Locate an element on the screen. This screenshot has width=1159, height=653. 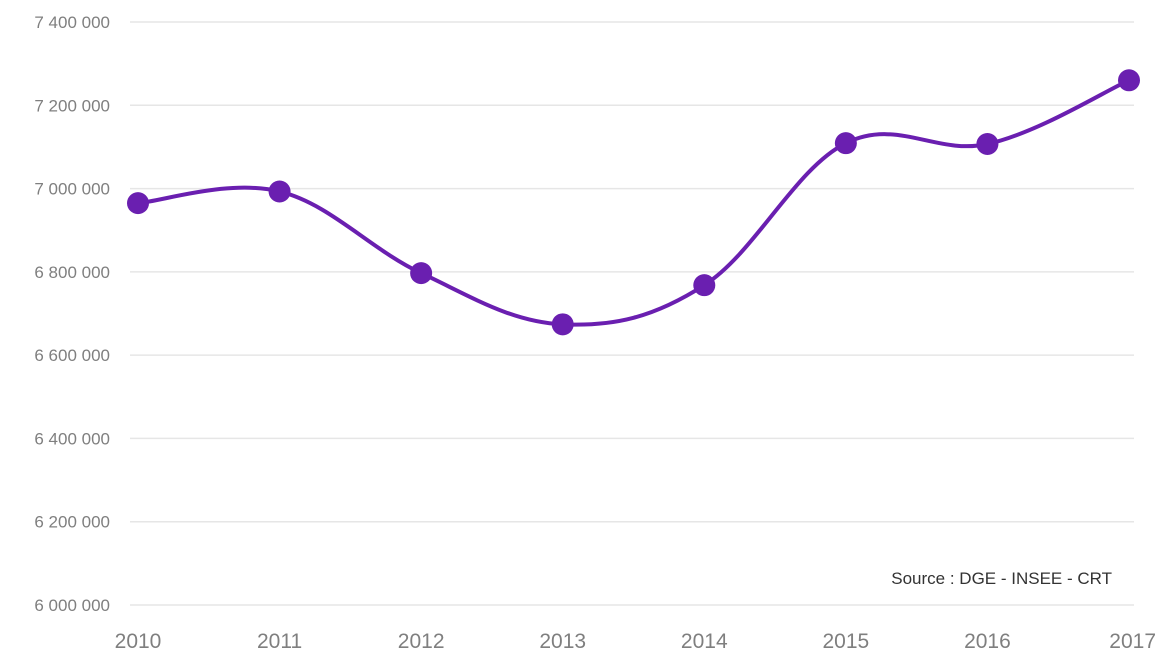
x-tick-label: 2017 is located at coordinates (1132, 641).